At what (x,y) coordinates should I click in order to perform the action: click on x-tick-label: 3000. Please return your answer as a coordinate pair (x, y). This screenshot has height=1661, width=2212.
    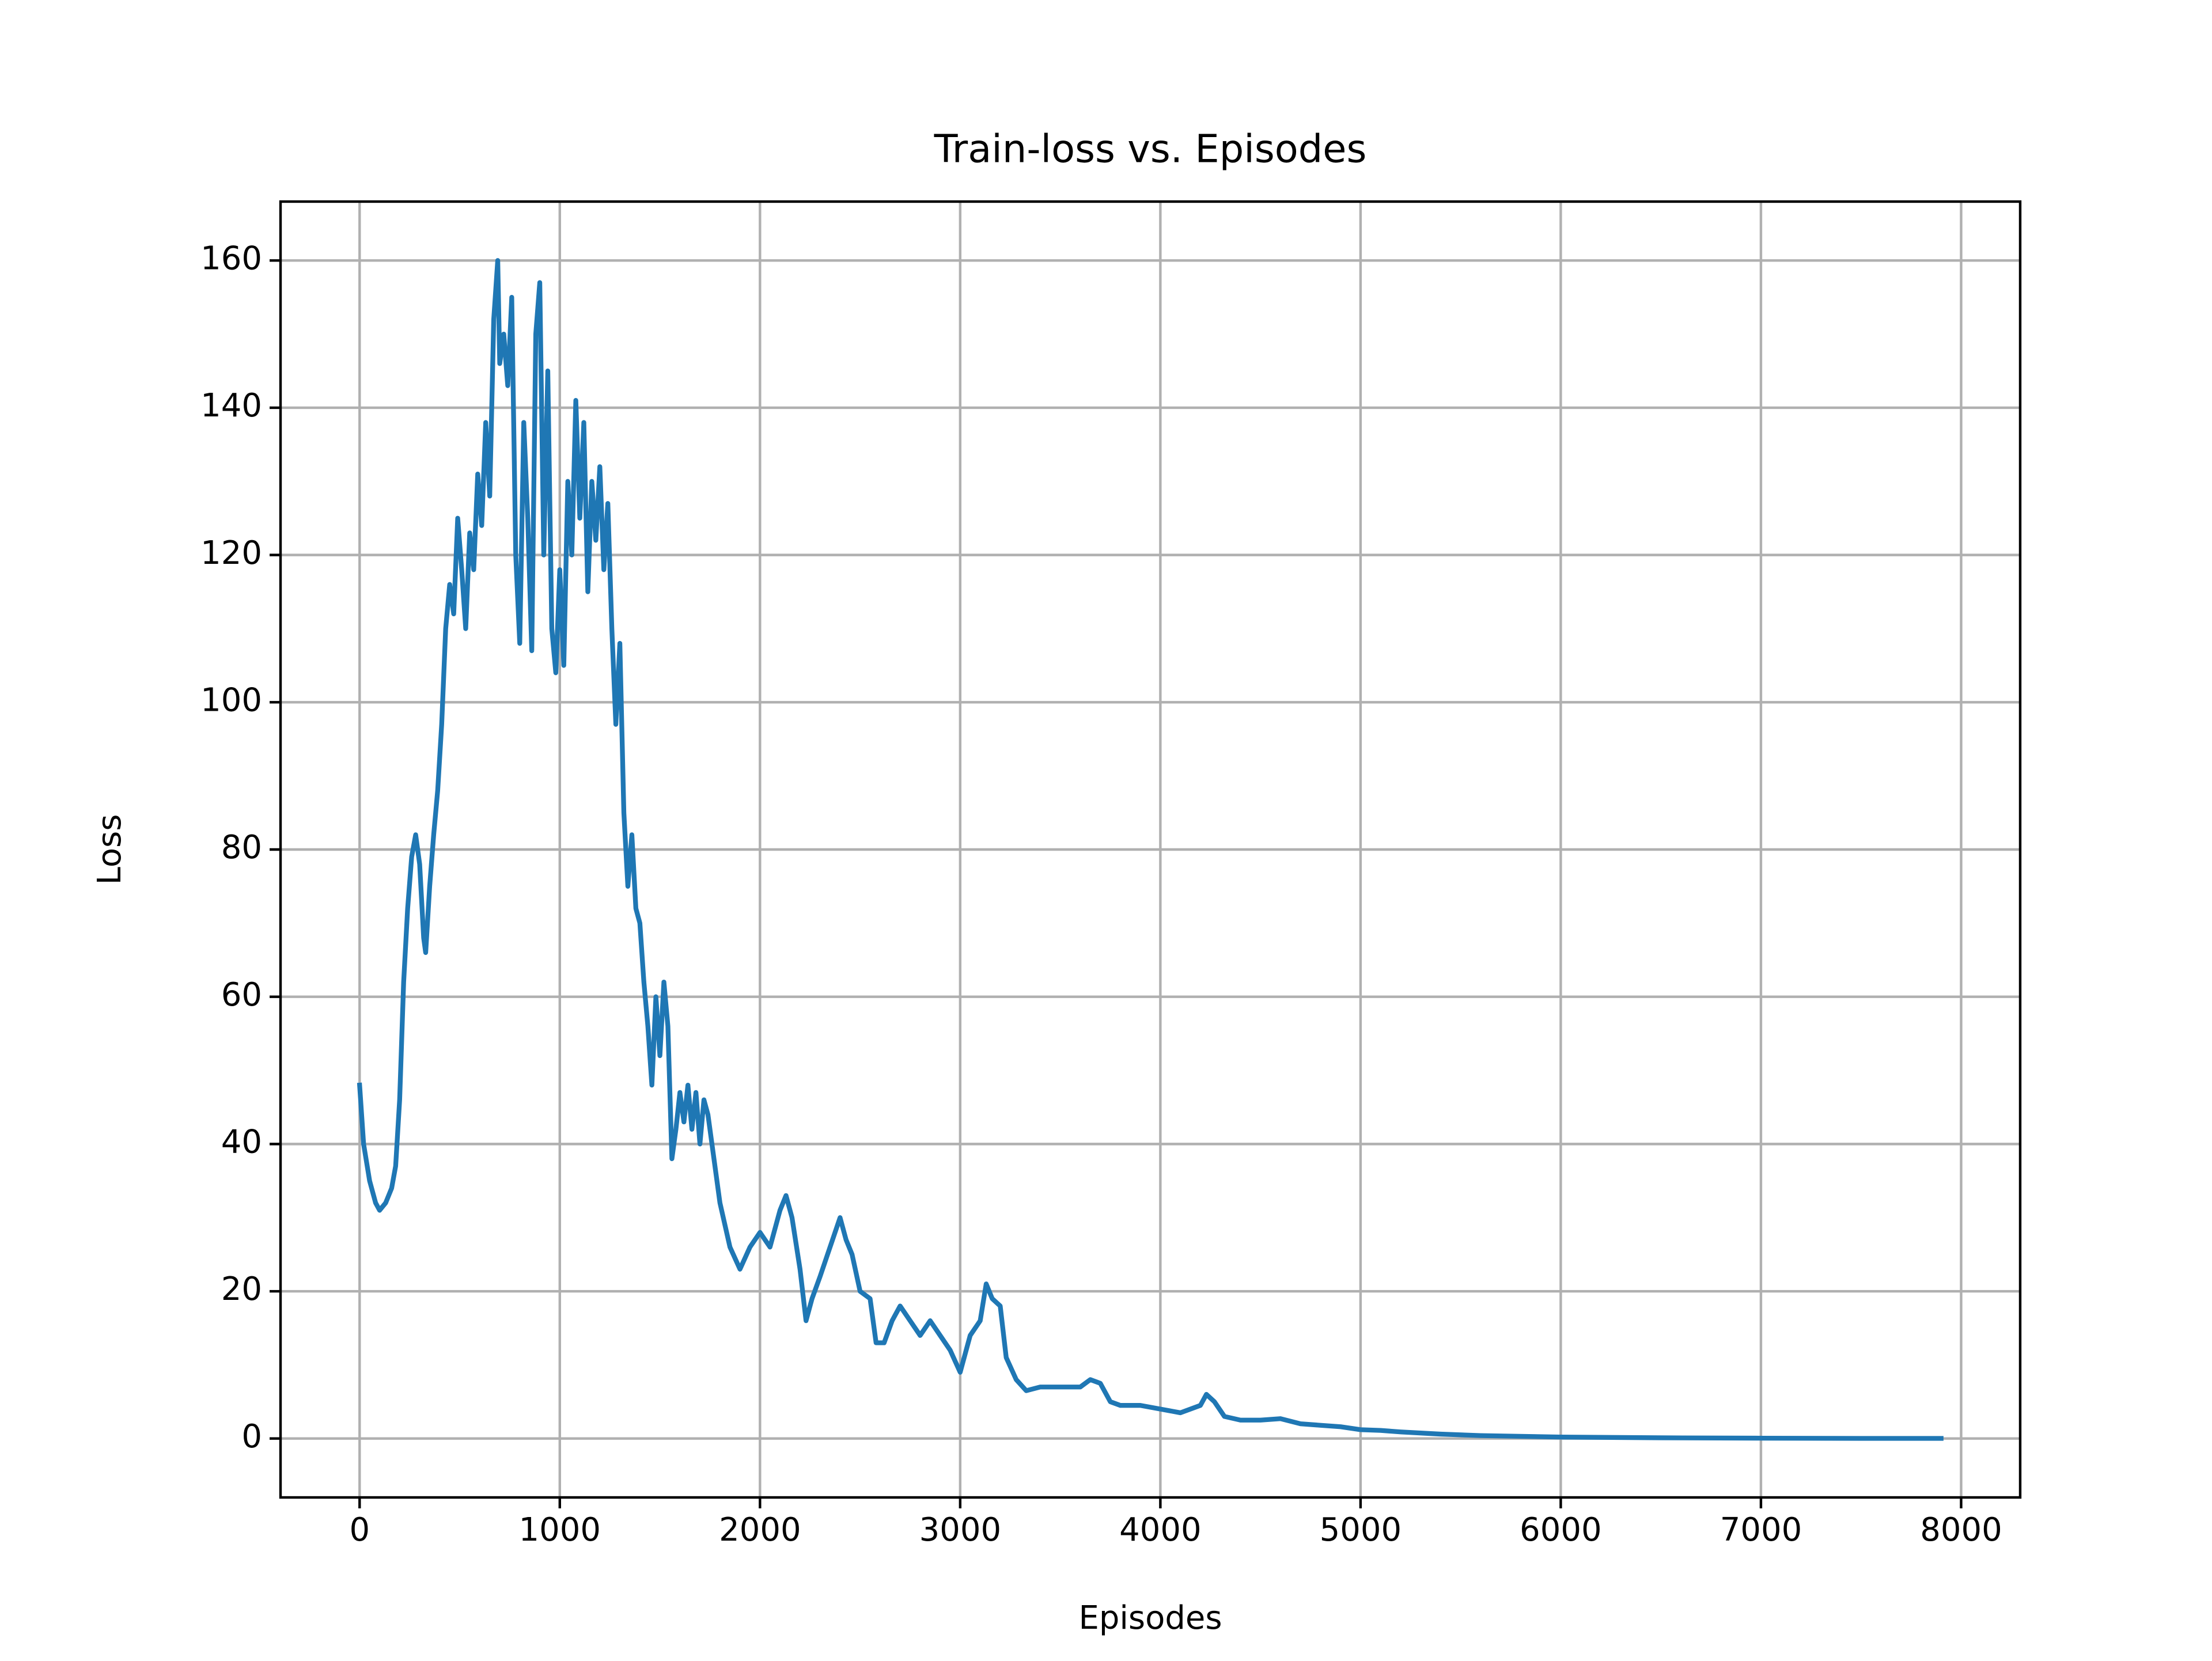
    Looking at the image, I should click on (960, 1530).